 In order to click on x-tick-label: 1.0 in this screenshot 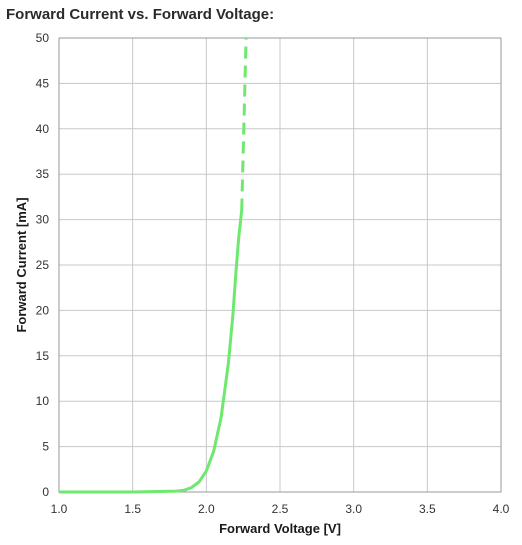, I will do `click(59, 509)`.